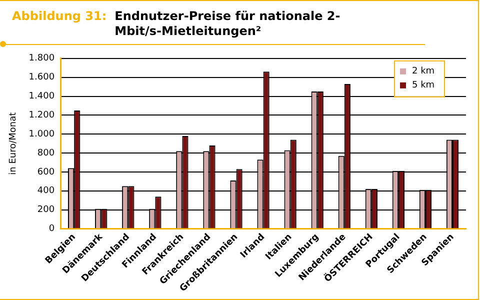 This screenshot has height=300, width=480. I want to click on y-tick-label: 600, so click(46, 172).